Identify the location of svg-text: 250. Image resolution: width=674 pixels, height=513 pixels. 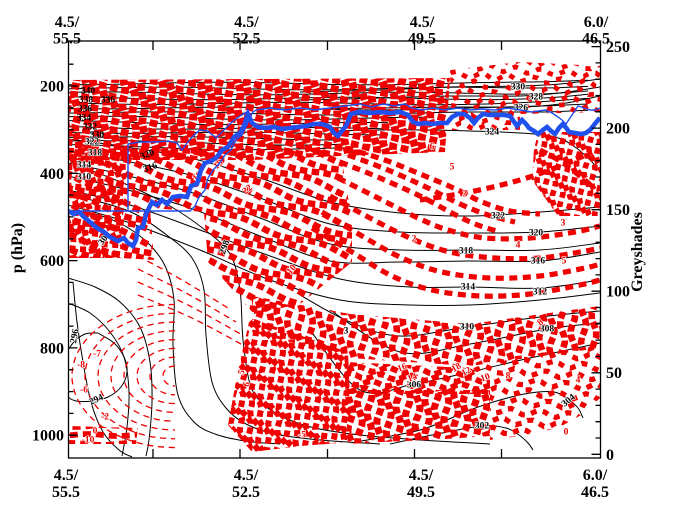
(618, 47).